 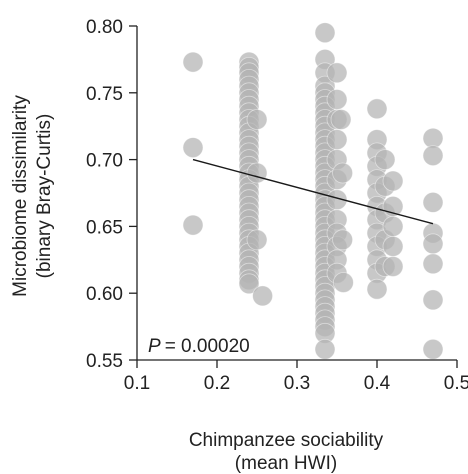 What do you see at coordinates (217, 383) in the screenshot?
I see `x-tick-label: 0.2` at bounding box center [217, 383].